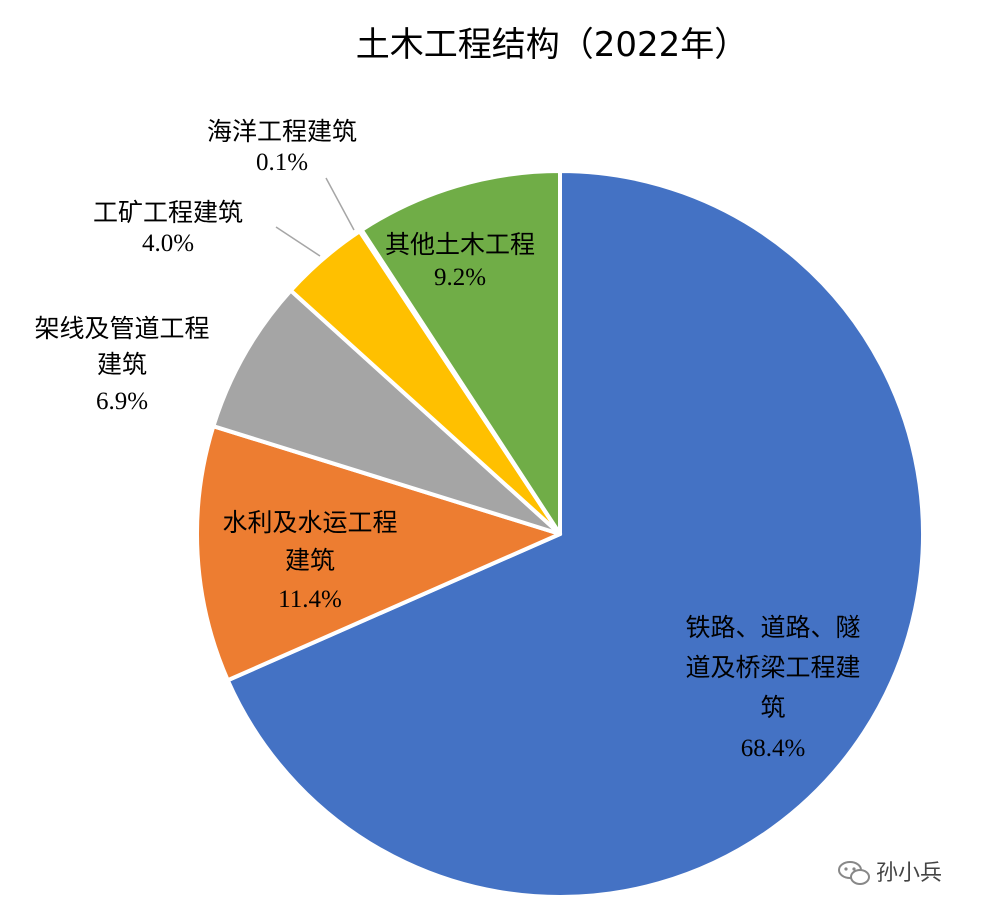  What do you see at coordinates (772, 667) in the screenshot?
I see `slice-label-0-line-1: 道及桥梁工程建` at bounding box center [772, 667].